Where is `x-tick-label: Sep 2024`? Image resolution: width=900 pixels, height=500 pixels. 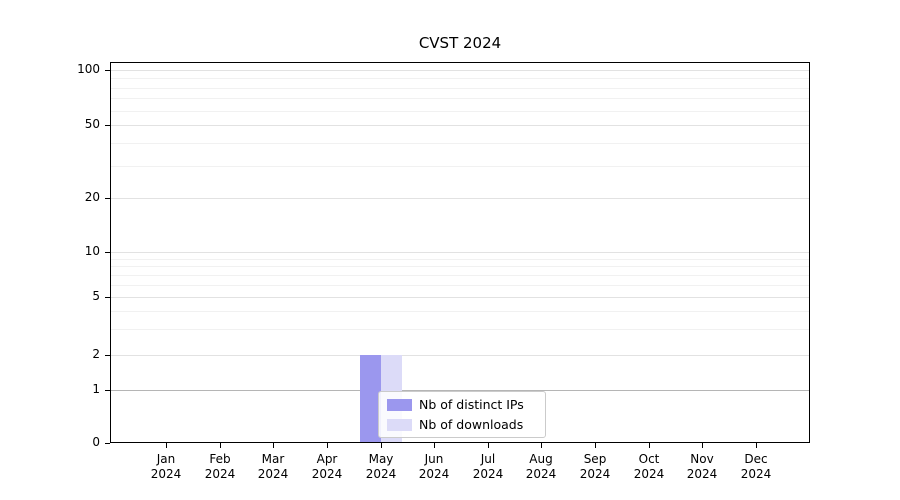 x-tick-label: Sep 2024 is located at coordinates (595, 467).